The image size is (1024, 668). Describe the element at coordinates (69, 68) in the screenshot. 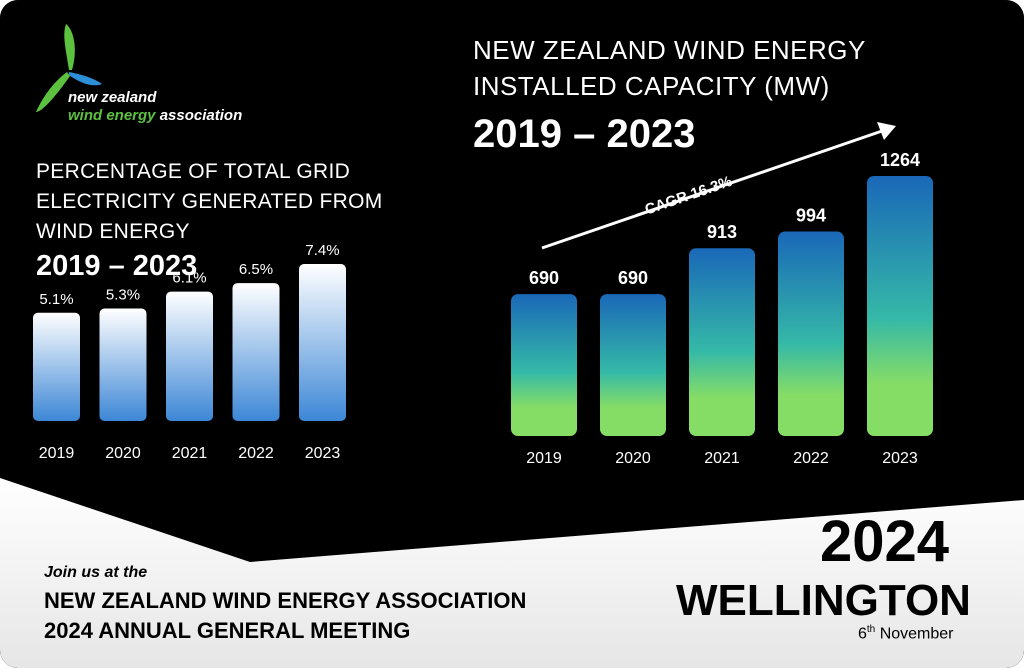

I see `logo-turbine-icon` at that location.